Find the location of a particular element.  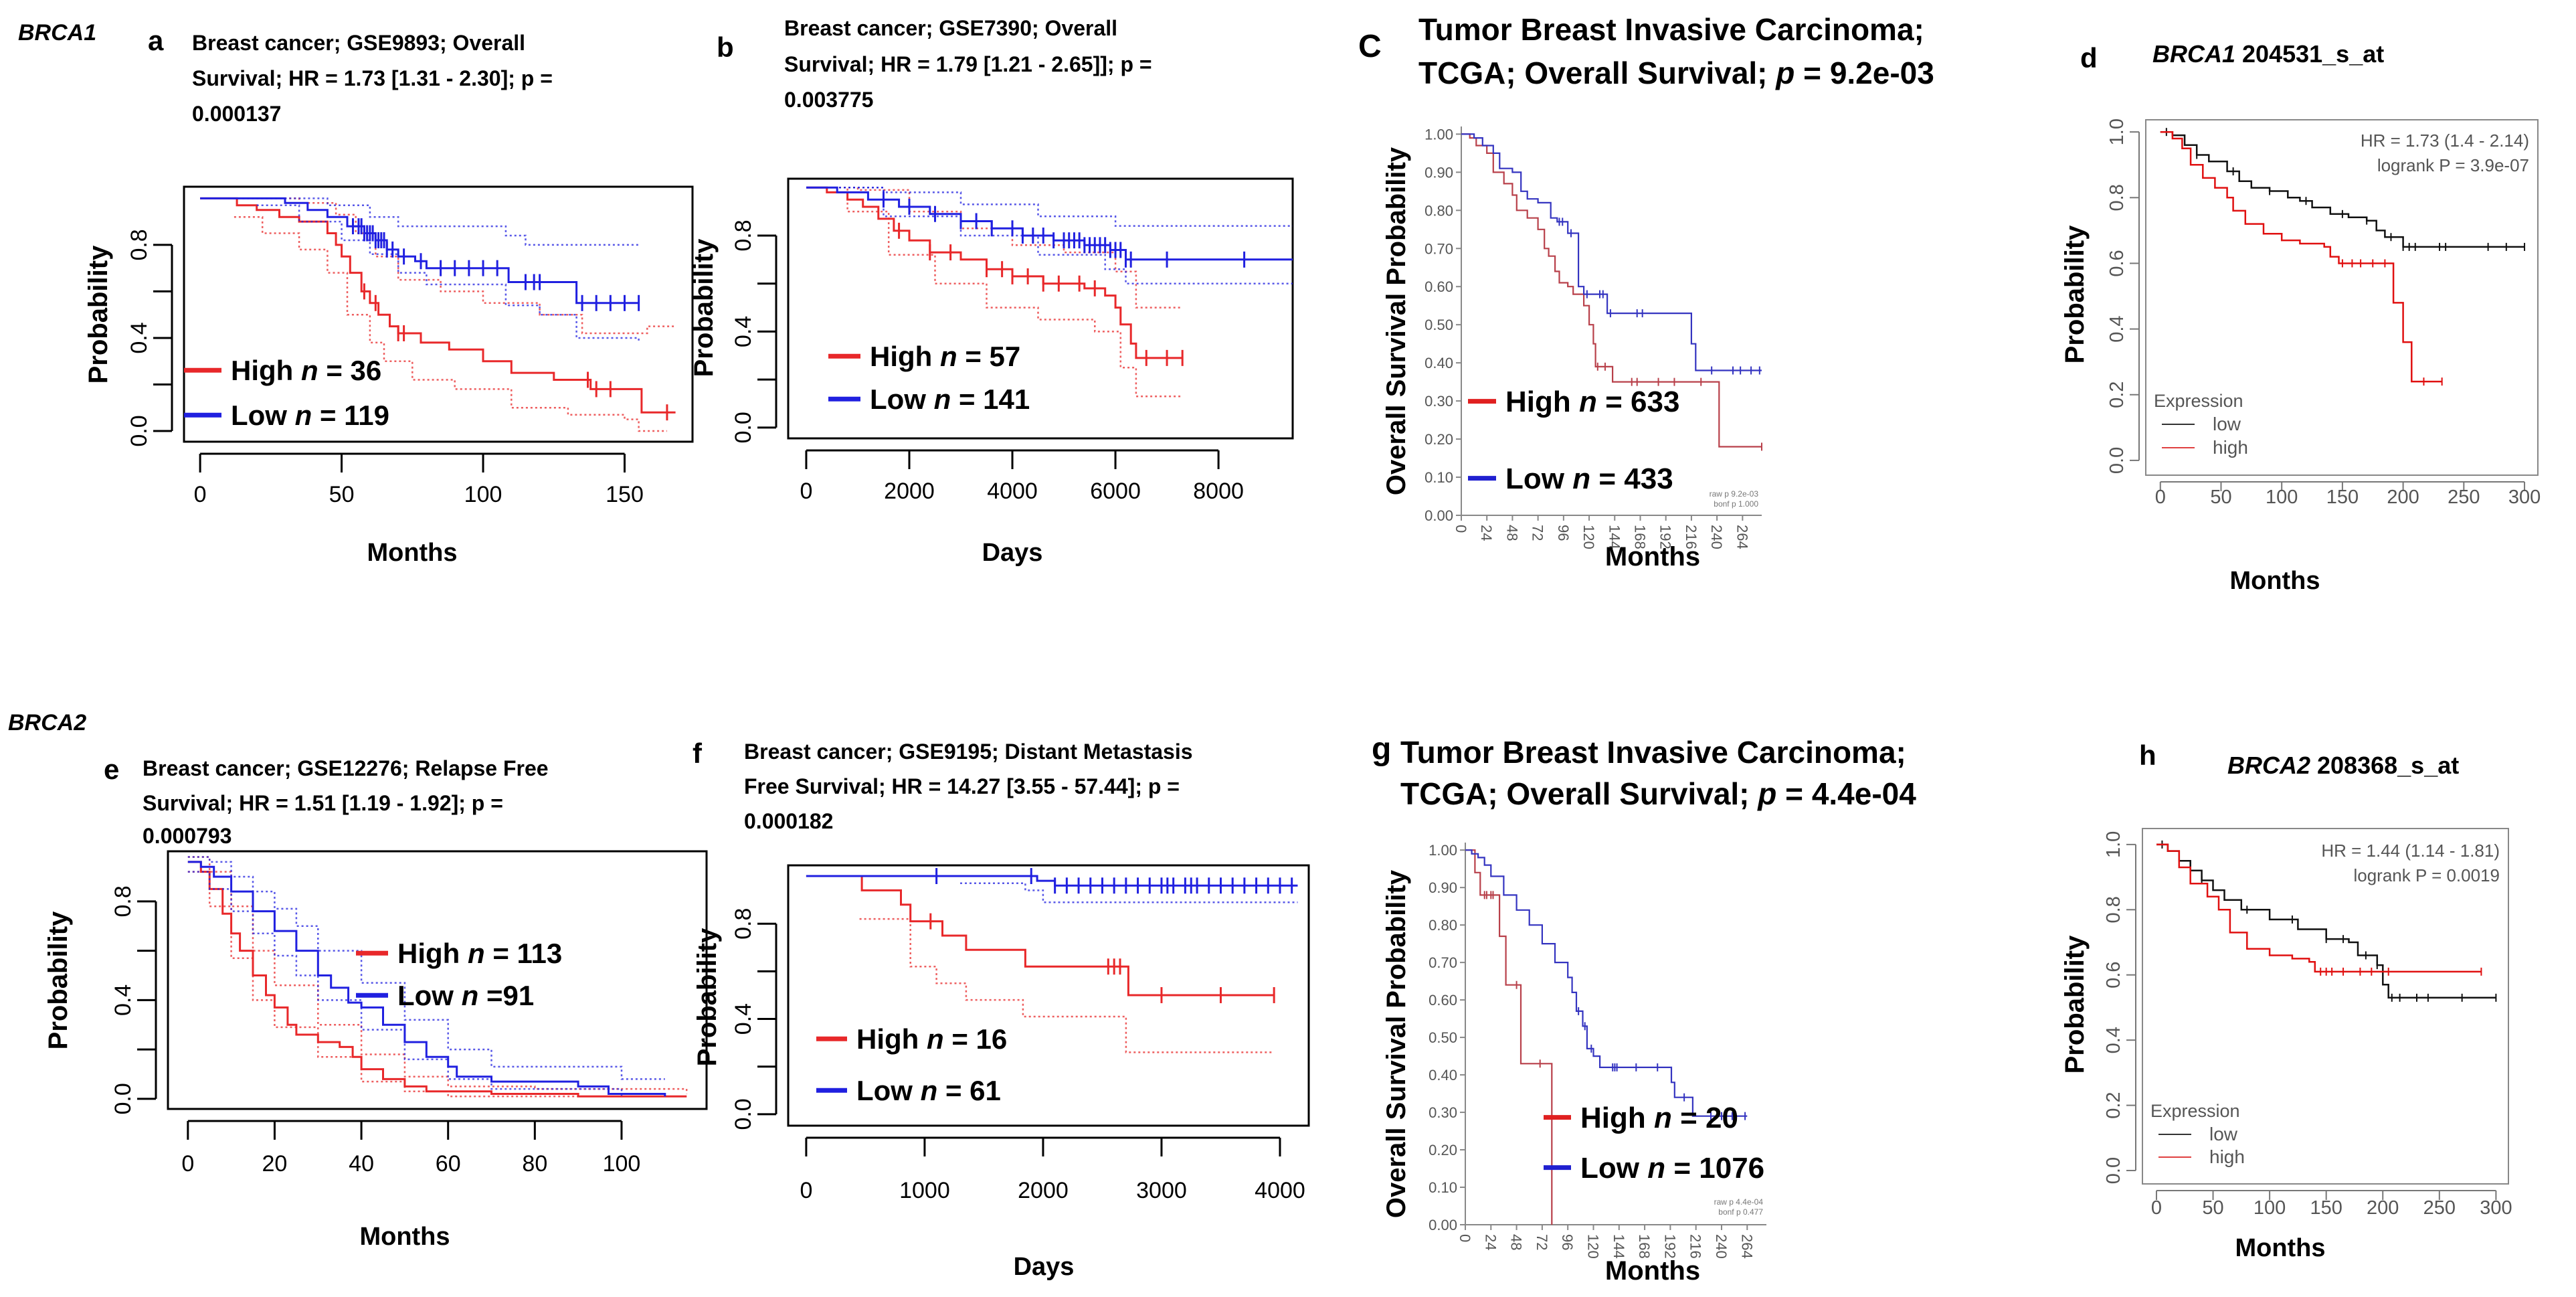

legend-item-low: Low n = 141 is located at coordinates (929, 399).